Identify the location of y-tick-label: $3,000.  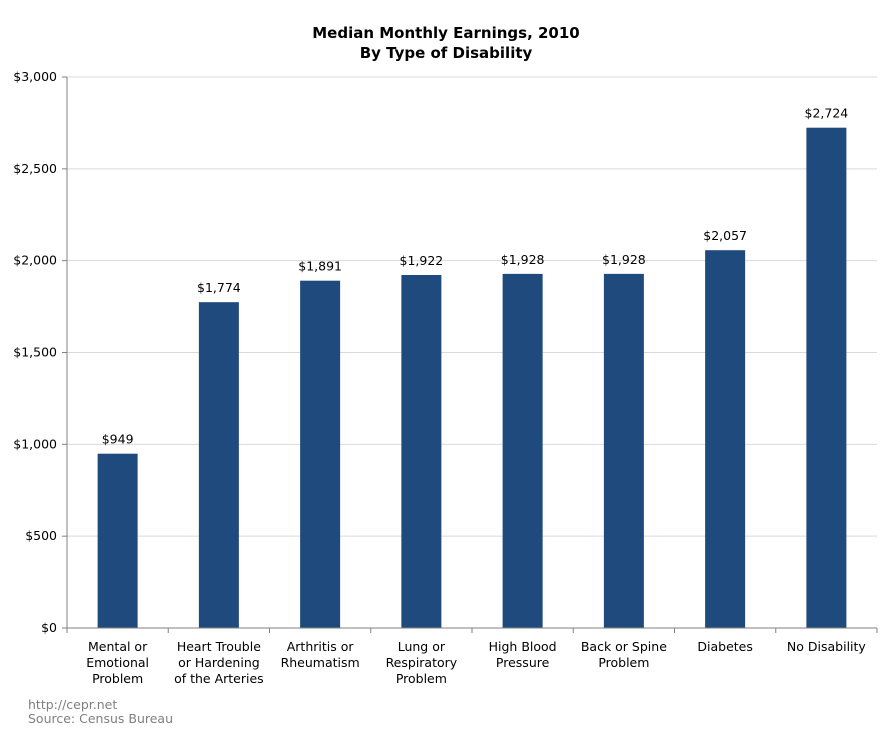
(35, 76).